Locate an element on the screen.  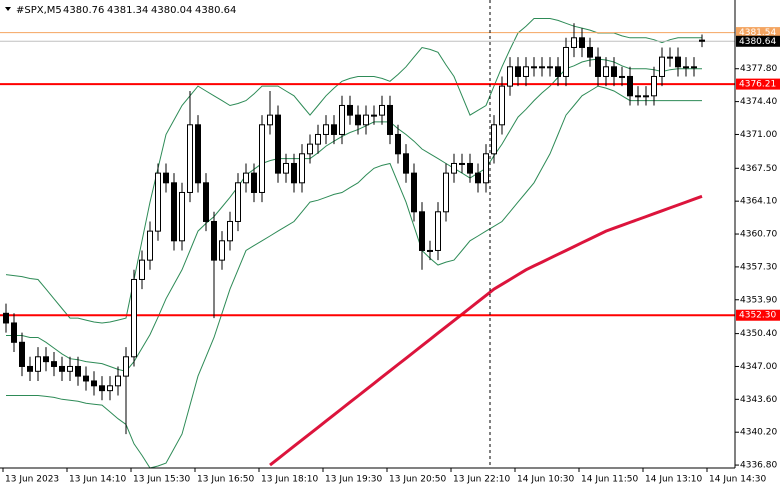
y-tick-label: 4340.20 is located at coordinates (758, 433).